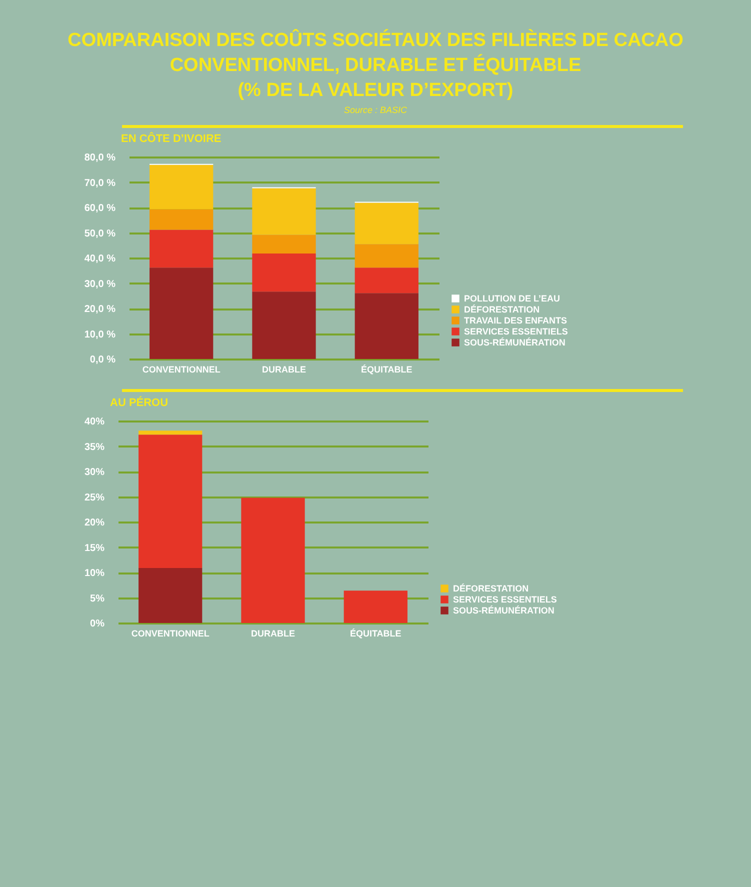 Image resolution: width=751 pixels, height=887 pixels. What do you see at coordinates (100, 284) in the screenshot?
I see `y-tick-label: 30,0 %` at bounding box center [100, 284].